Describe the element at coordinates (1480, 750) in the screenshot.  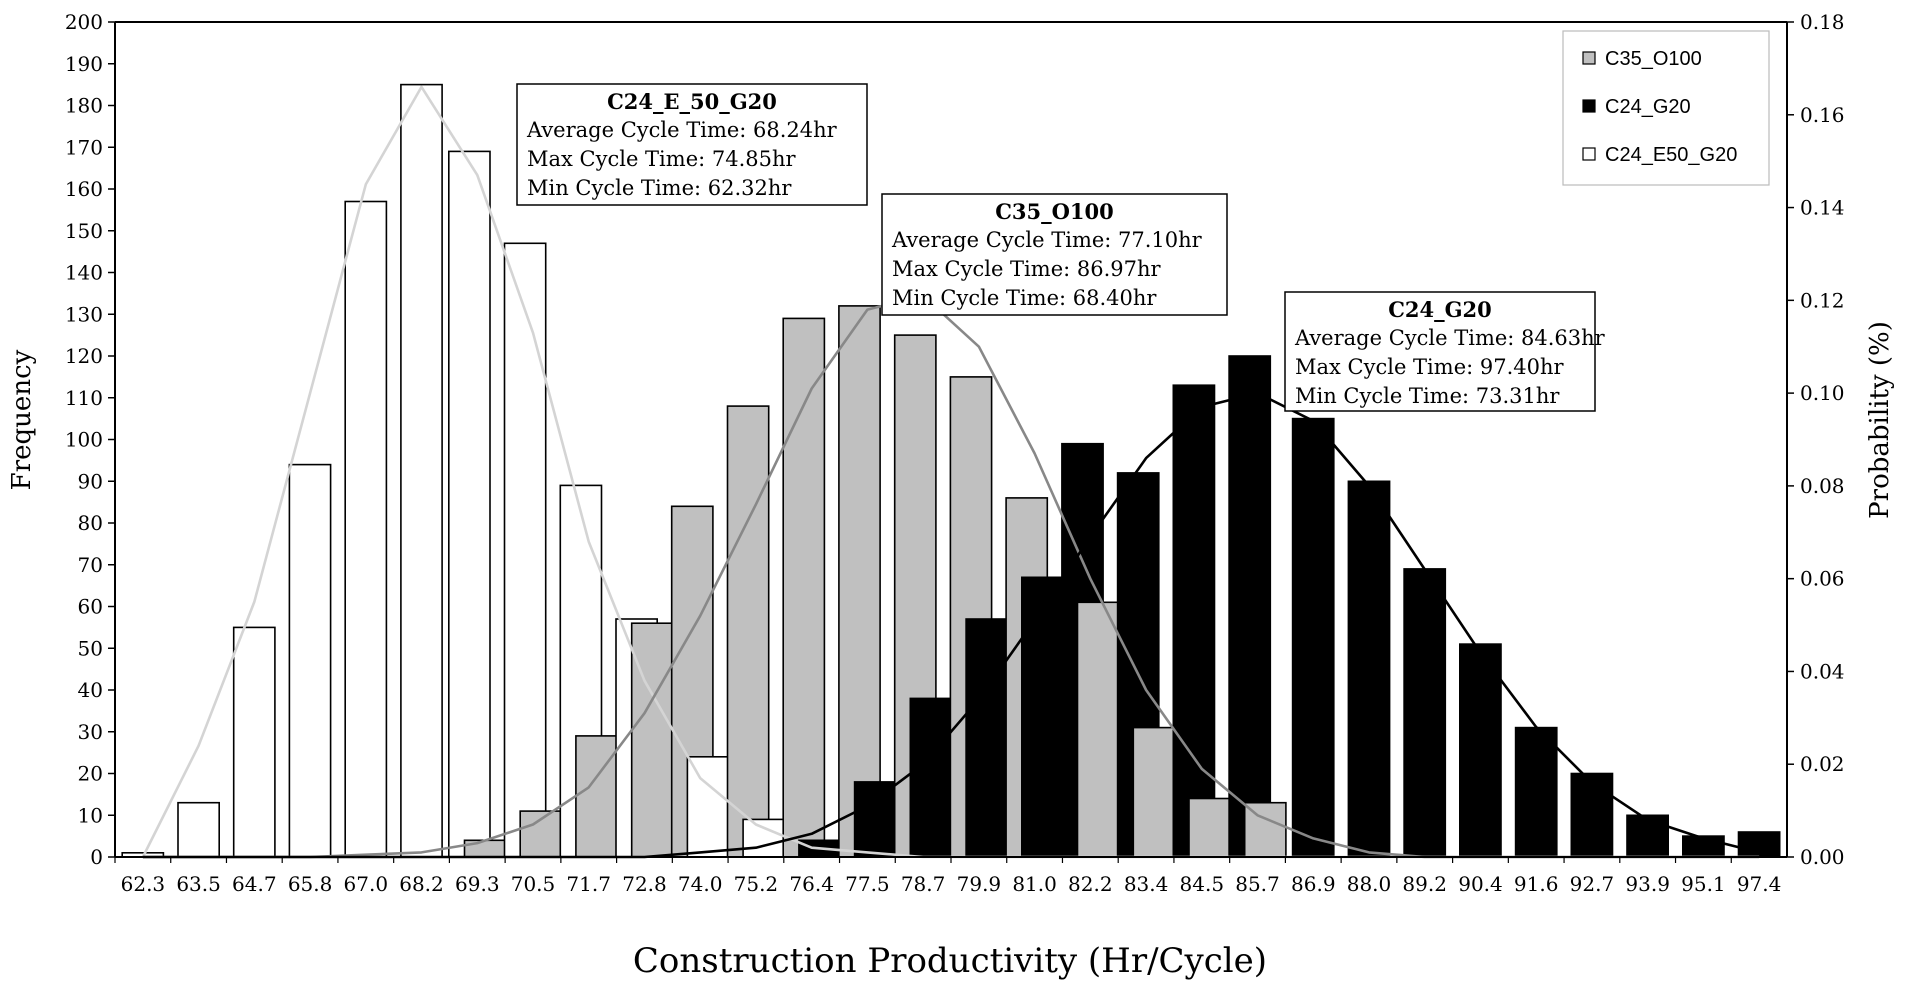
I see `bar-C24_G20-90.4` at that location.